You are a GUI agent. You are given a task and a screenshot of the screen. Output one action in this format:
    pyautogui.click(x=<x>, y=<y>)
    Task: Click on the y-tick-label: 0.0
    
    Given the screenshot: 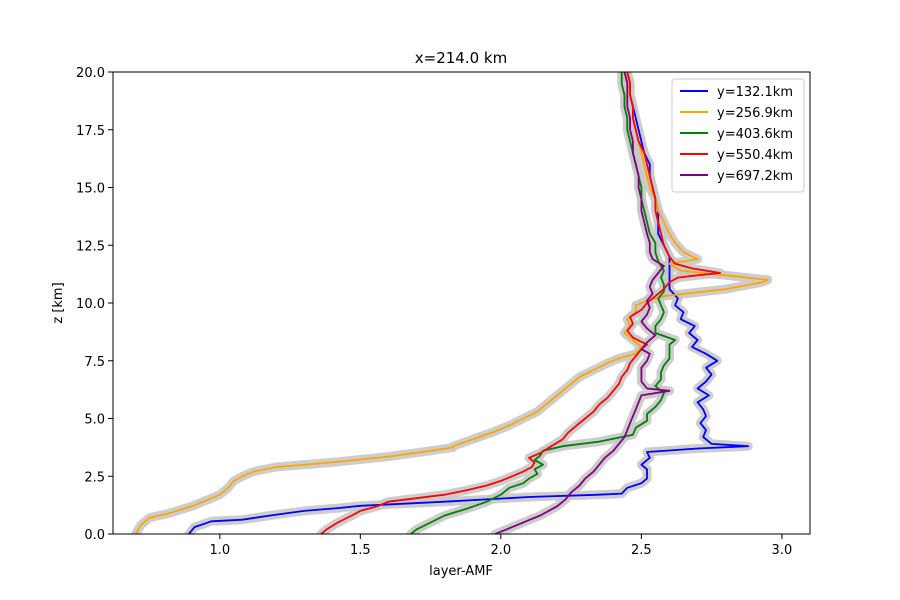 What is the action you would take?
    pyautogui.click(x=94, y=535)
    